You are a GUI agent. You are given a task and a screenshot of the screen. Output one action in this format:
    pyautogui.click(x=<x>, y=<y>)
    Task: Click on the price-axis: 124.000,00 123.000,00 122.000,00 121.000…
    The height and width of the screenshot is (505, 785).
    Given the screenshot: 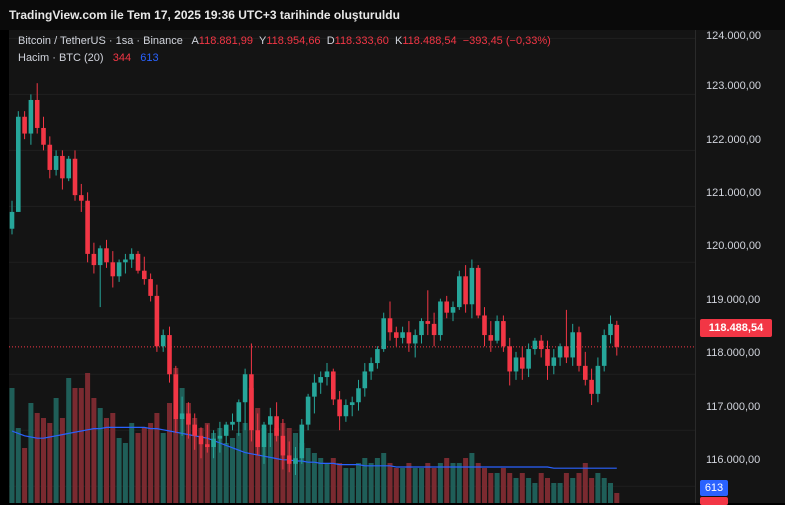 What is the action you would take?
    pyautogui.click(x=740, y=267)
    